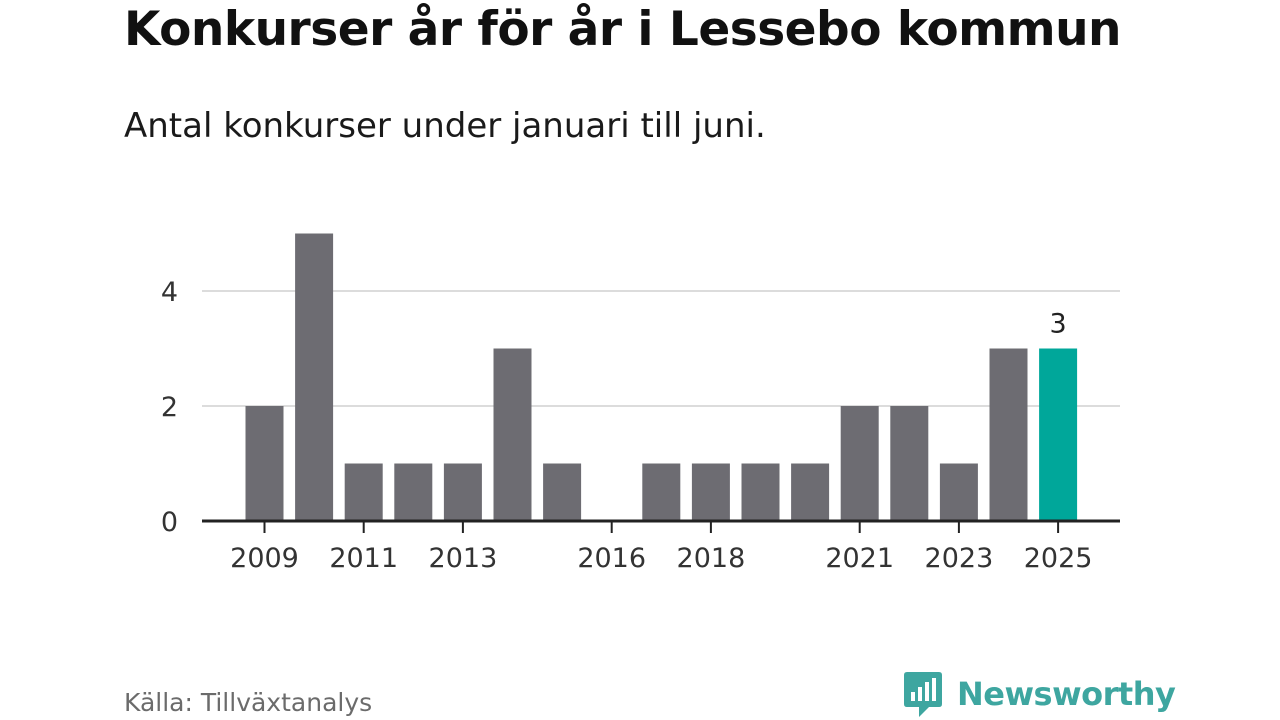 Image resolution: width=1280 pixels, height=720 pixels. Describe the element at coordinates (1066, 694) in the screenshot. I see `brand-name: Newsworthy` at that location.